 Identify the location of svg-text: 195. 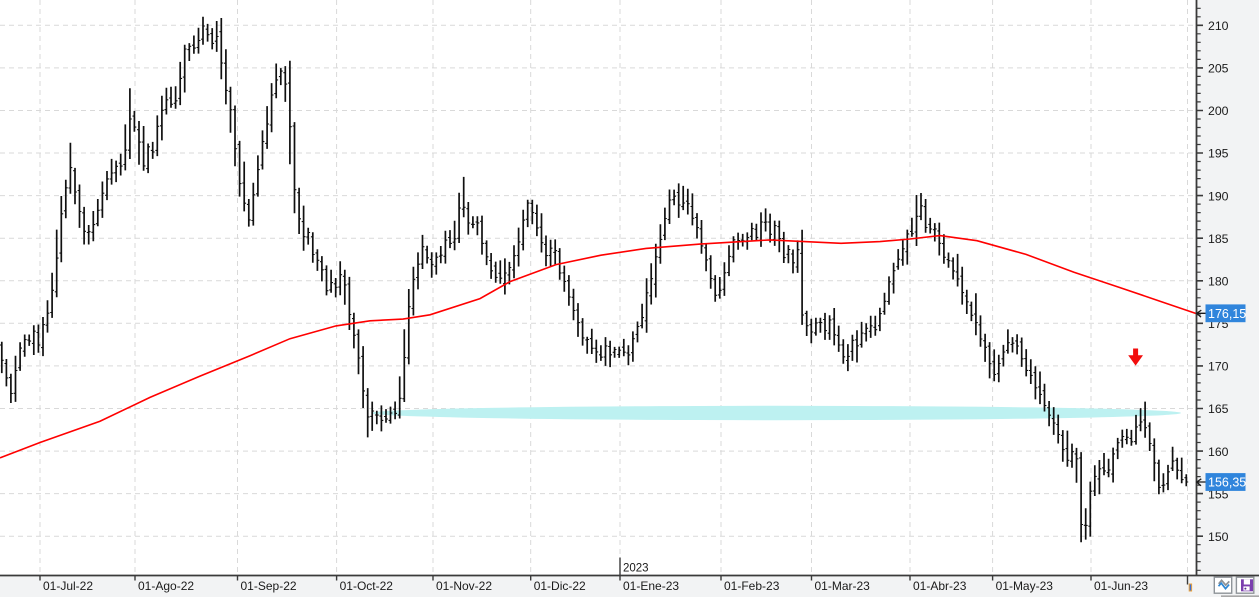
(1218, 154).